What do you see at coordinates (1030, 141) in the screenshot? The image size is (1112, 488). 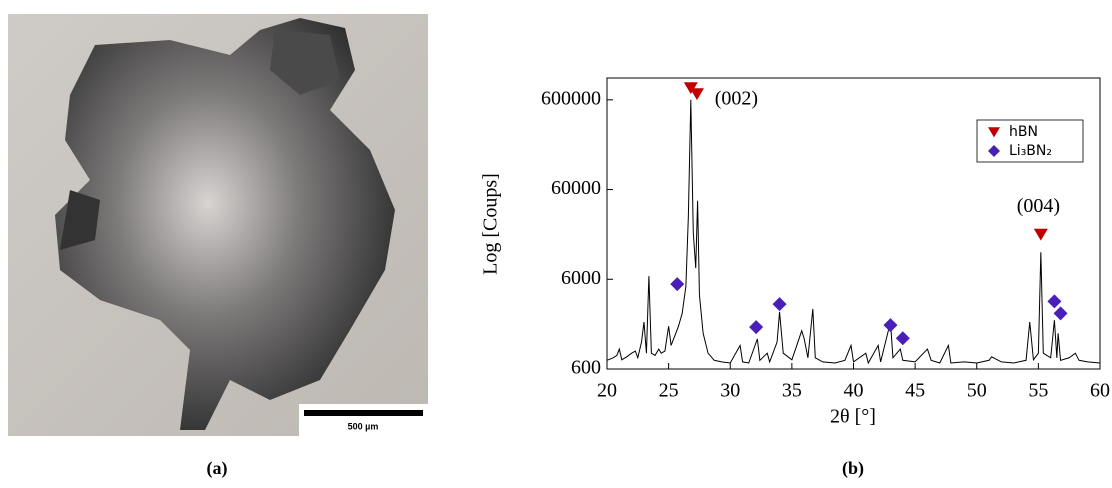 I see `legend-box` at bounding box center [1030, 141].